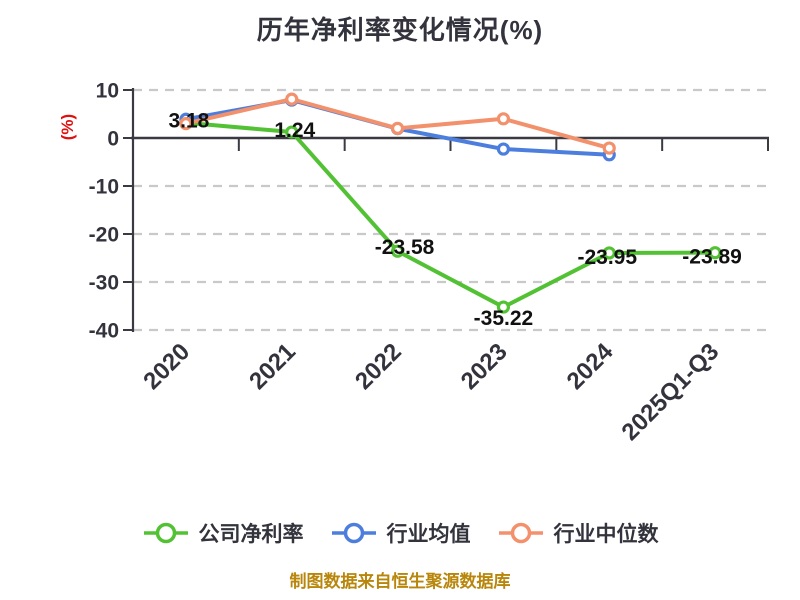 This screenshot has width=800, height=600. Describe the element at coordinates (104, 235) in the screenshot. I see `y-tick-label: -20` at that location.